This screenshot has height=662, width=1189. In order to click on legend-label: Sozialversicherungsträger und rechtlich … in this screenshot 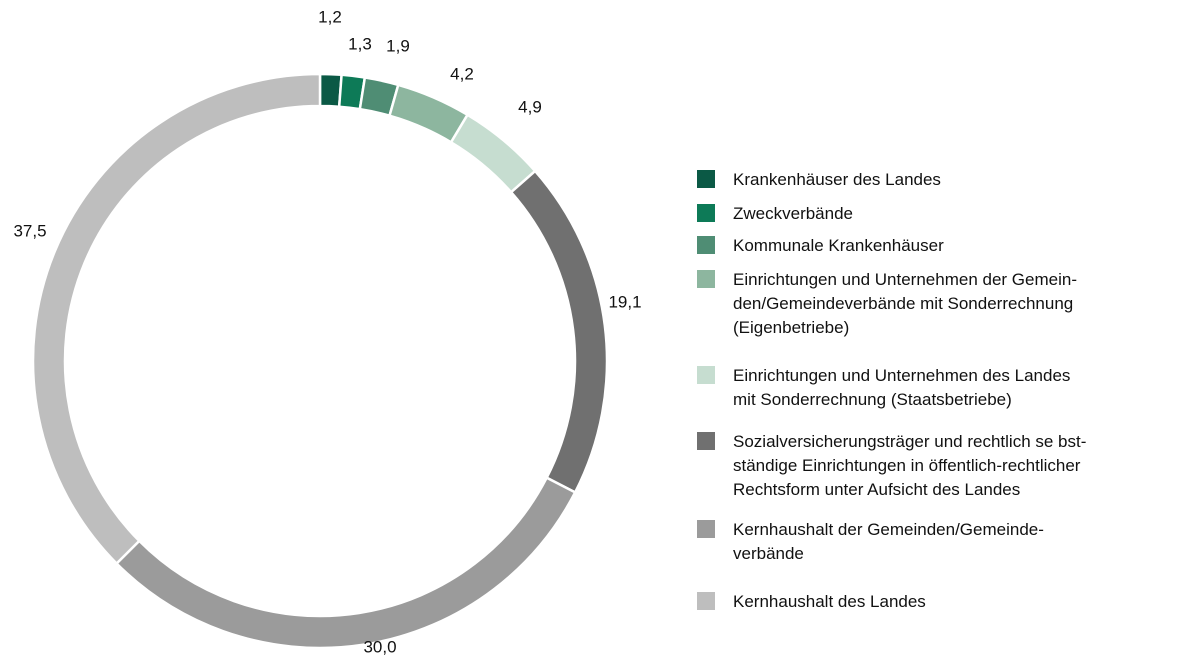, I will do `click(910, 465)`.